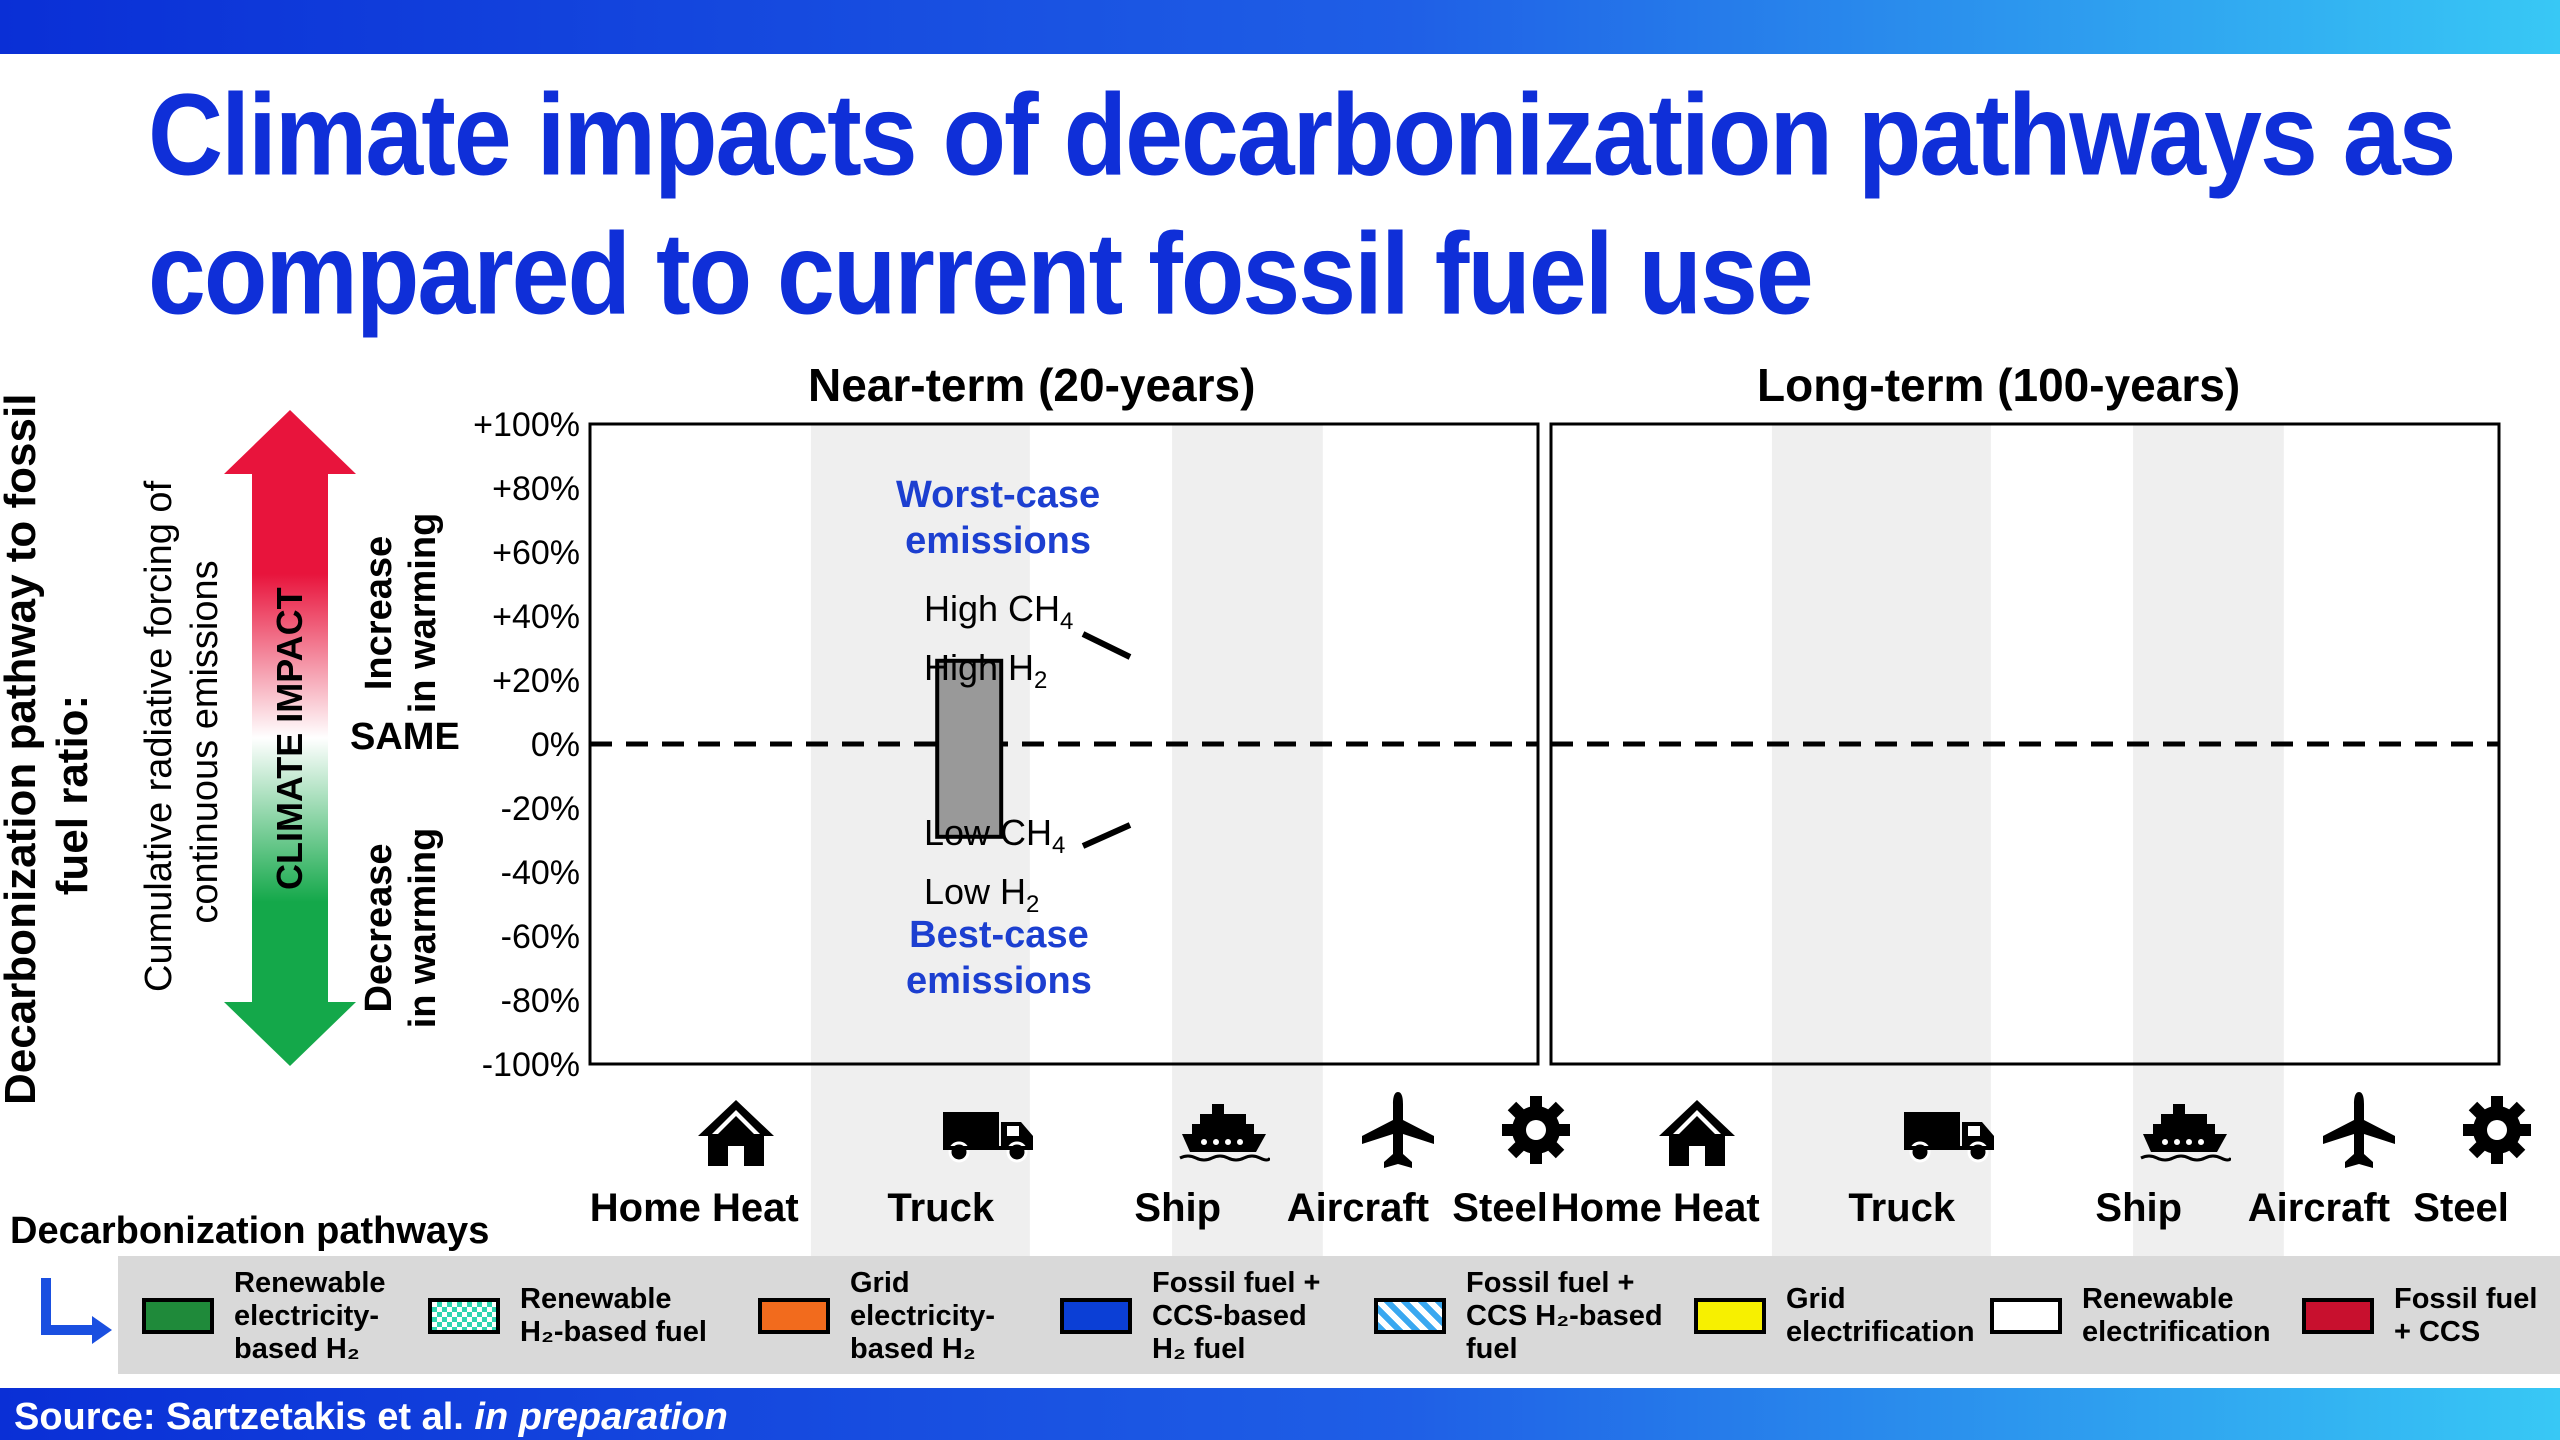 The height and width of the screenshot is (1440, 2560). I want to click on range-box, so click(969, 748).